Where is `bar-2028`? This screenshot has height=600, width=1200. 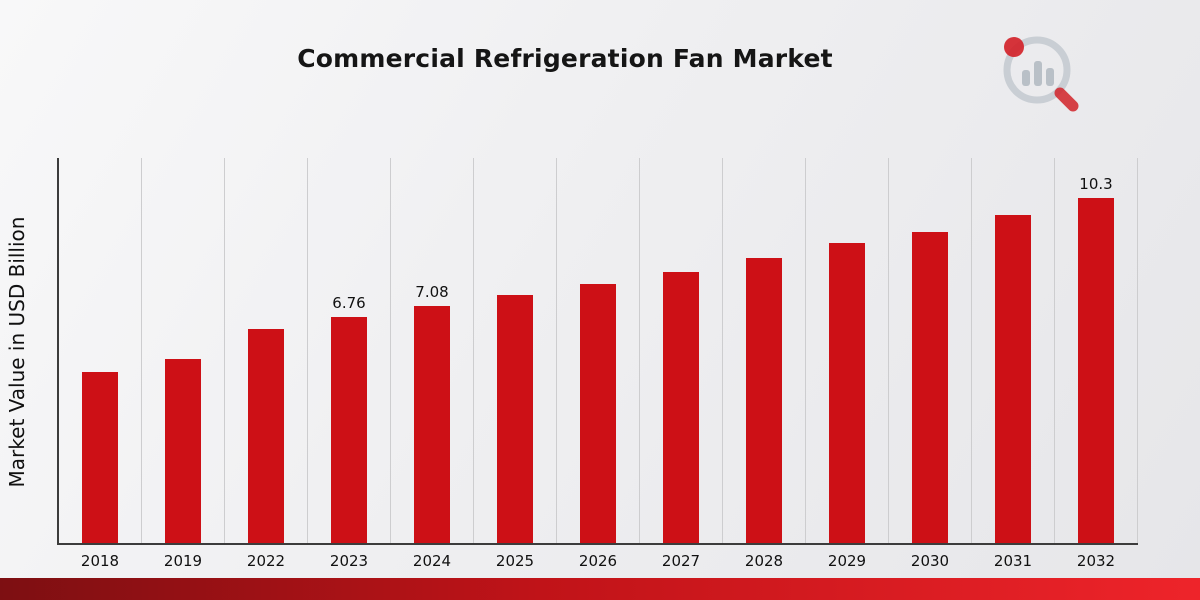
bar-2028 is located at coordinates (764, 400).